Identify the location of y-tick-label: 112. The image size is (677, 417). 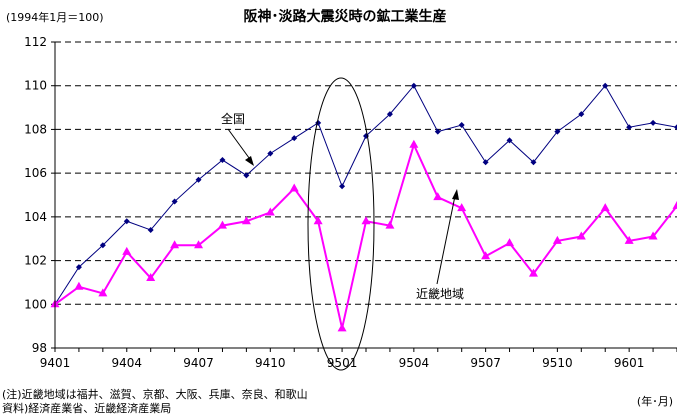
(35, 42).